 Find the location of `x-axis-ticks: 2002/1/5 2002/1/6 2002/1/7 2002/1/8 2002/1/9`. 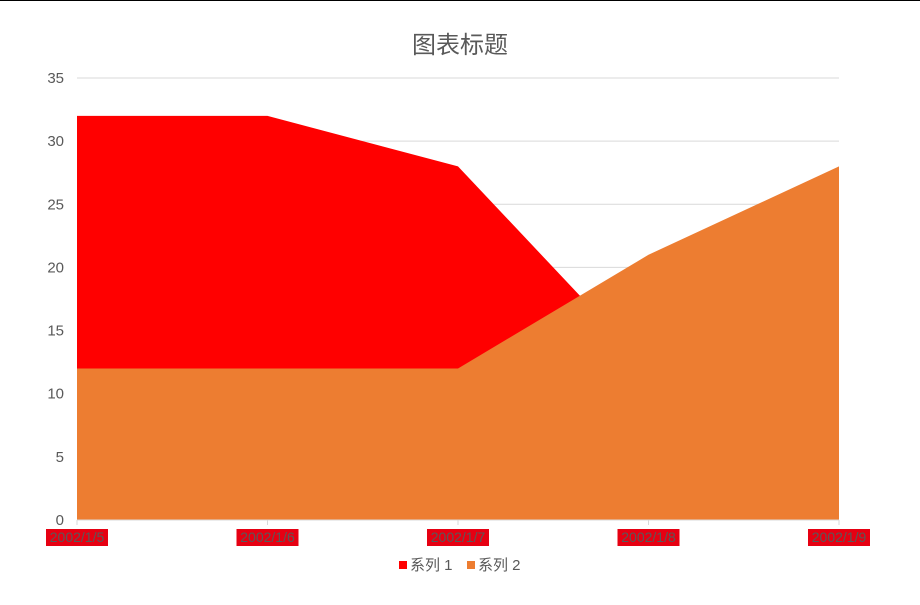

x-axis-ticks: 2002/1/5 2002/1/6 2002/1/7 2002/1/8 2002/1/9 is located at coordinates (458, 537).